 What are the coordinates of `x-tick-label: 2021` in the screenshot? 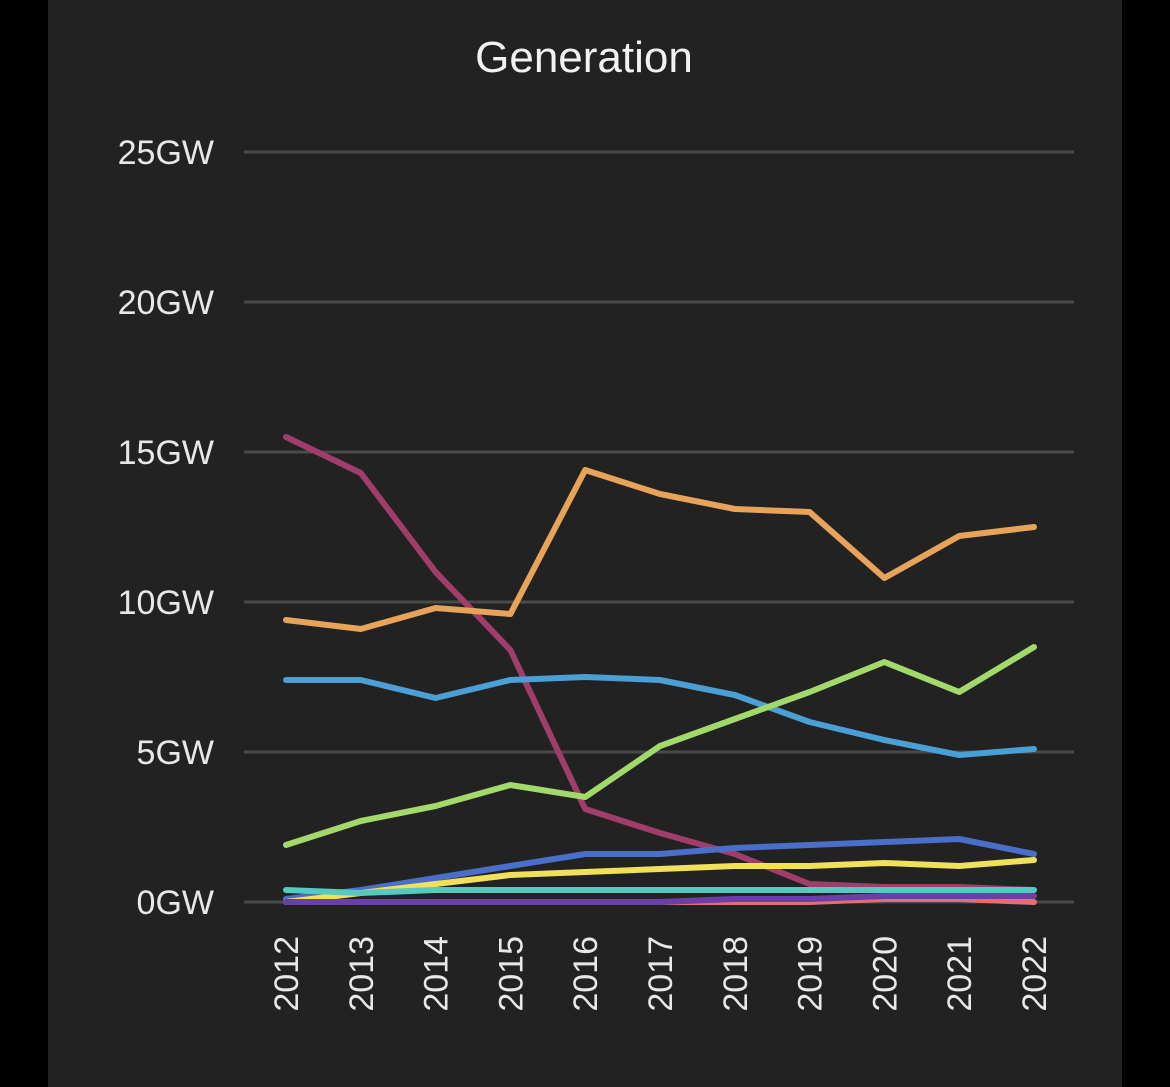 It's located at (960, 974).